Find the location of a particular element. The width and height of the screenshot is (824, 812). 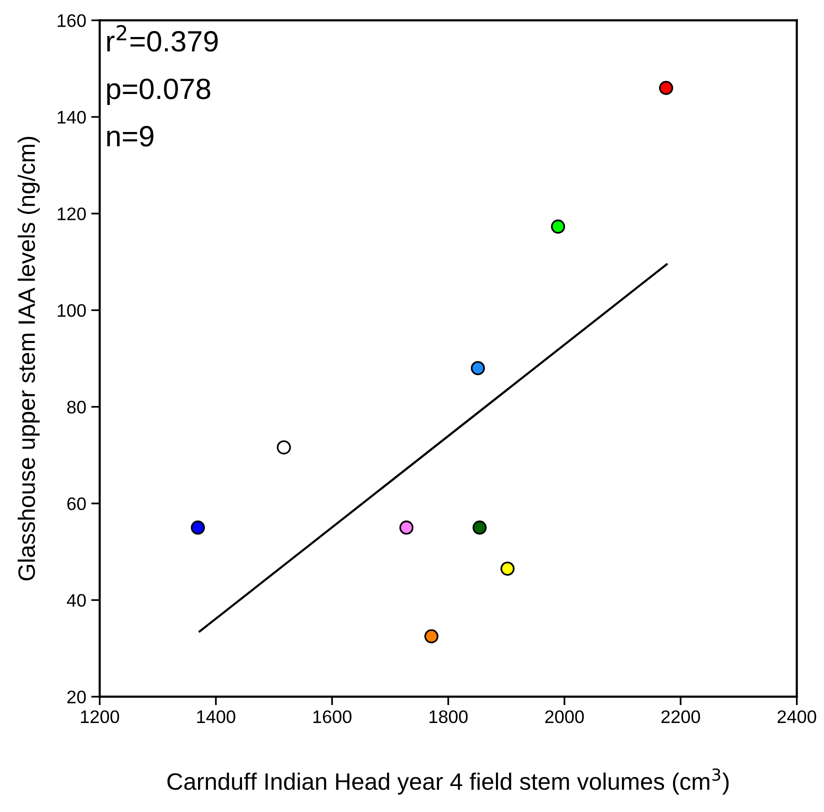

y-tick-label: 160 is located at coordinates (72, 21).